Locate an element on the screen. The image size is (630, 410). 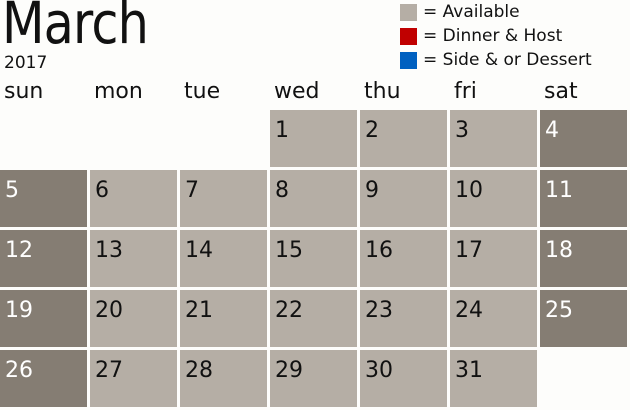
legend-item: = Available is located at coordinates (496, 12).